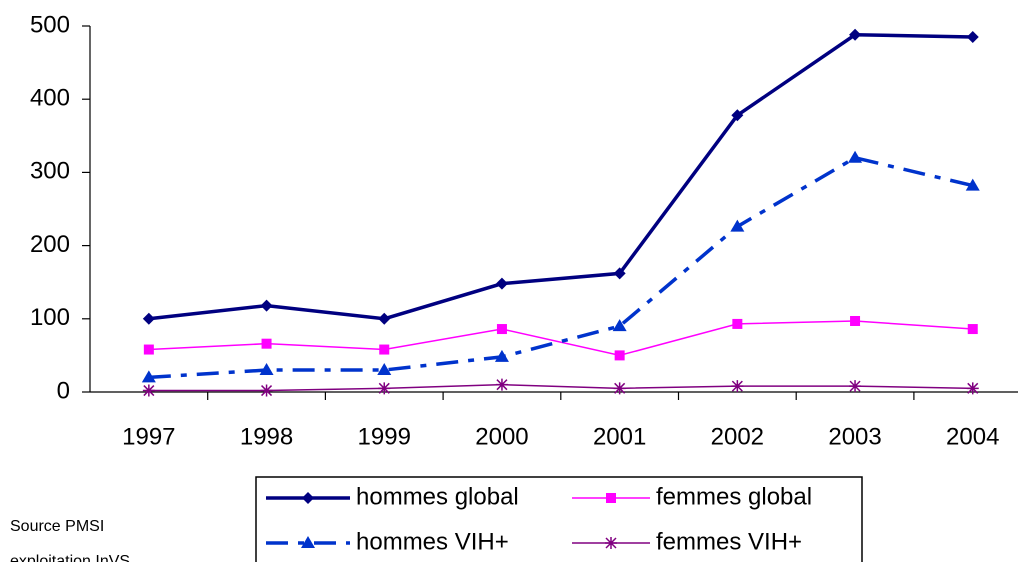 This screenshot has height=562, width=1018. I want to click on y-tick-label: 0, so click(63, 390).